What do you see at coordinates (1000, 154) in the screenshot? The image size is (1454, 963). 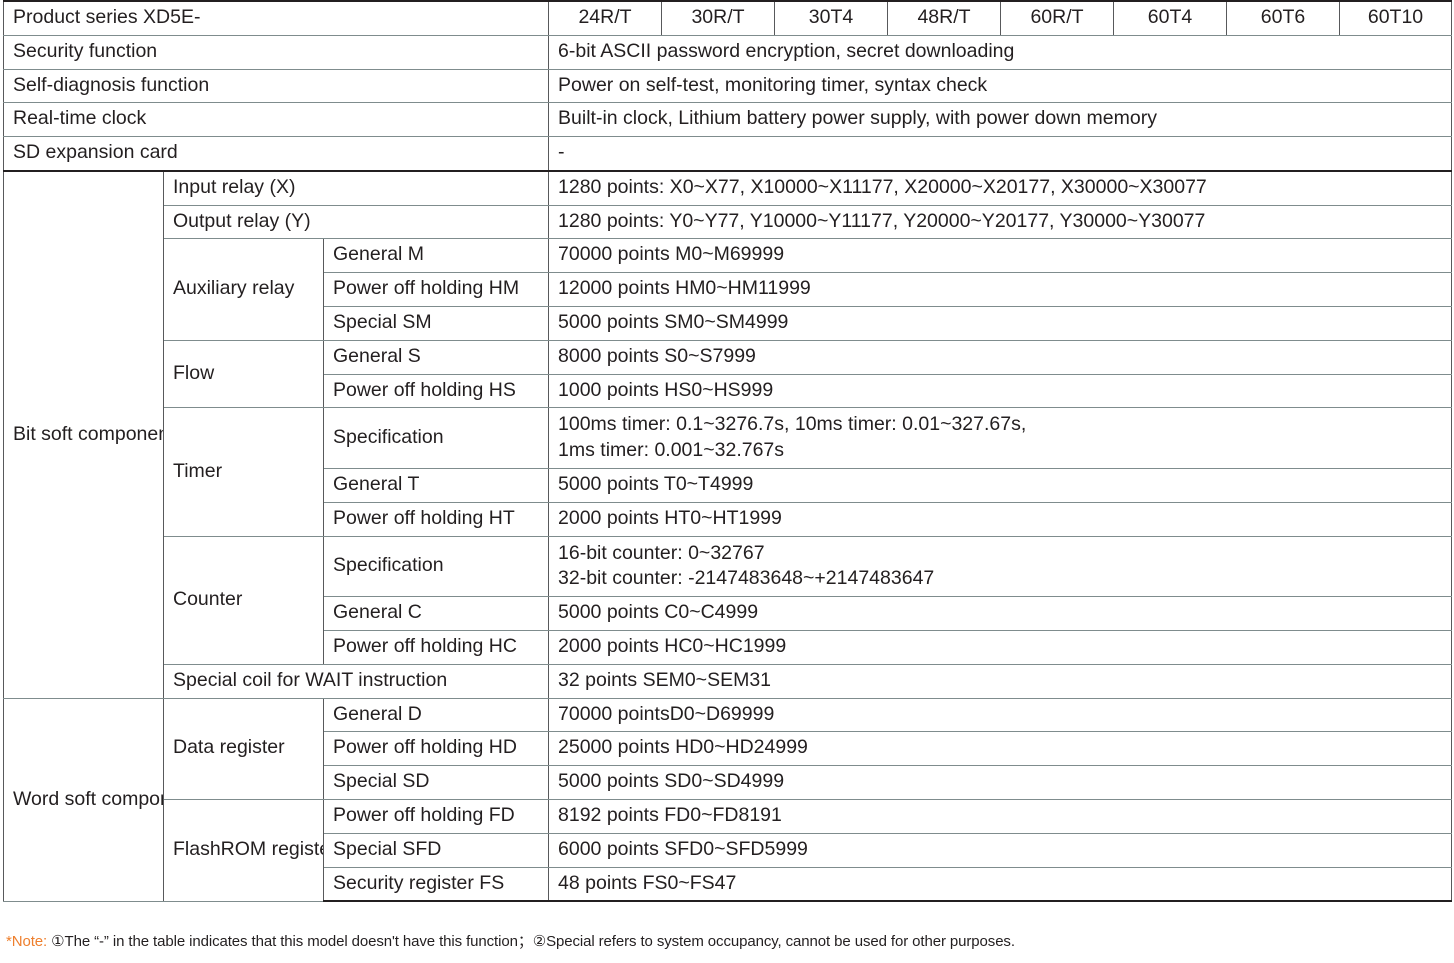 I see `row-value: -` at bounding box center [1000, 154].